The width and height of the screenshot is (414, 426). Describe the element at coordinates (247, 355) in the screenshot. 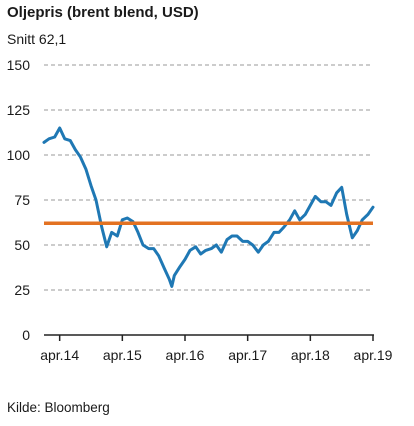

I see `x-tick-label: apr.17` at that location.